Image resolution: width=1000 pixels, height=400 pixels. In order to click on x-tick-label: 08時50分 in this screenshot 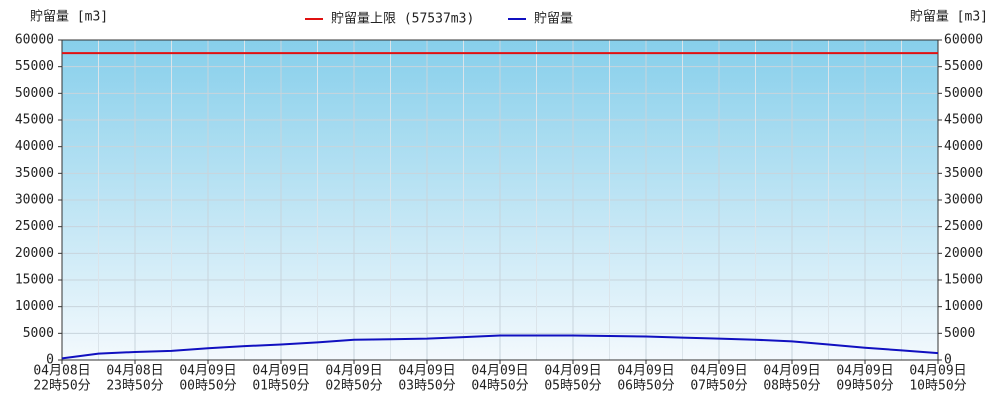, I will do `click(791, 386)`.